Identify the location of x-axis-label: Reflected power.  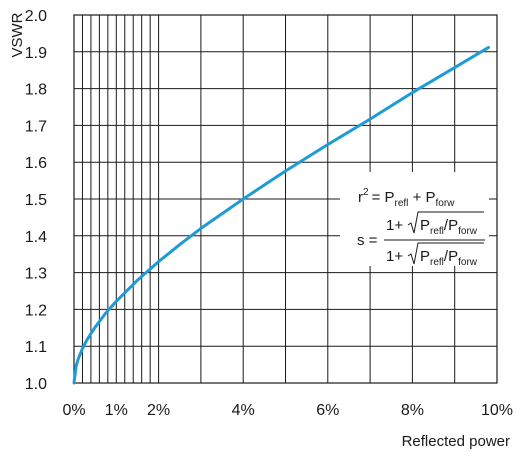
(456, 441).